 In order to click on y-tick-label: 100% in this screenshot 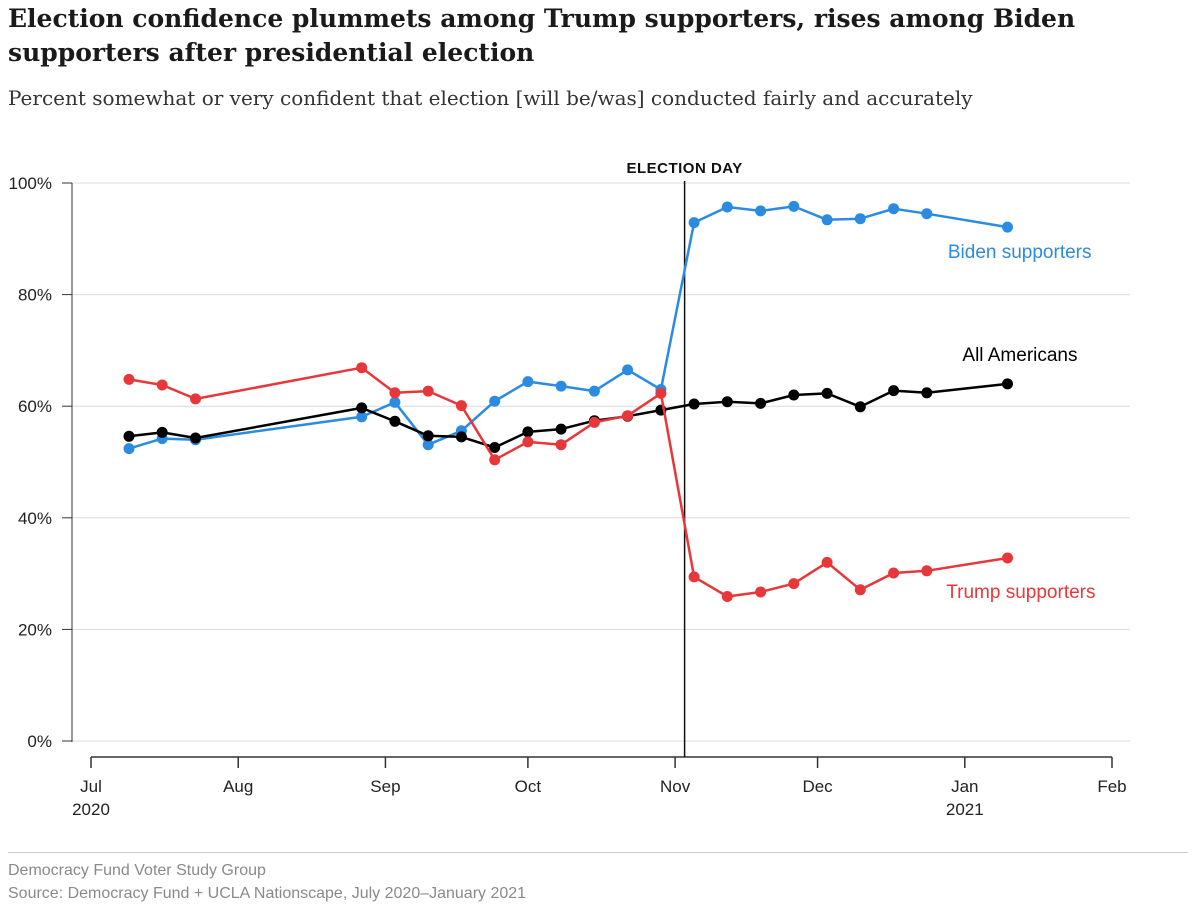, I will do `click(30, 183)`.